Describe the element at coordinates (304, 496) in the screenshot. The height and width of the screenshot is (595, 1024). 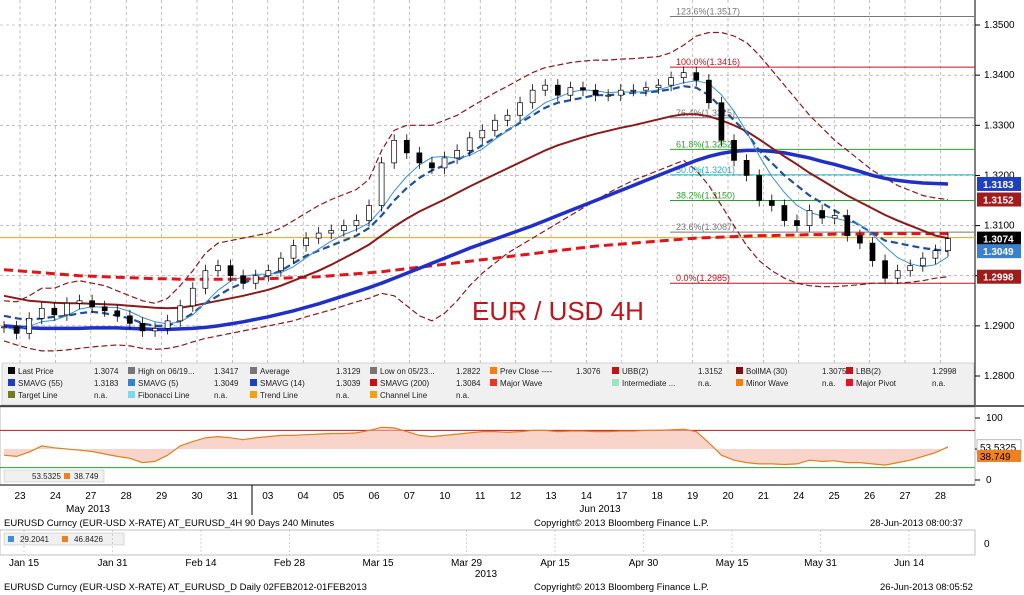
I see `x-tick-label: 04` at that location.